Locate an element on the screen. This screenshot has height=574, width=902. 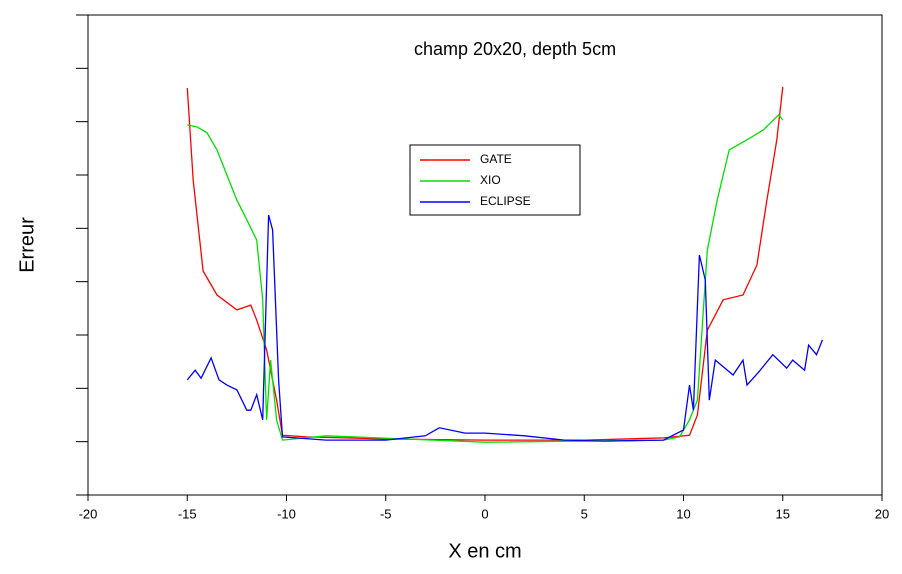
legend-label: XIO is located at coordinates (490, 180).